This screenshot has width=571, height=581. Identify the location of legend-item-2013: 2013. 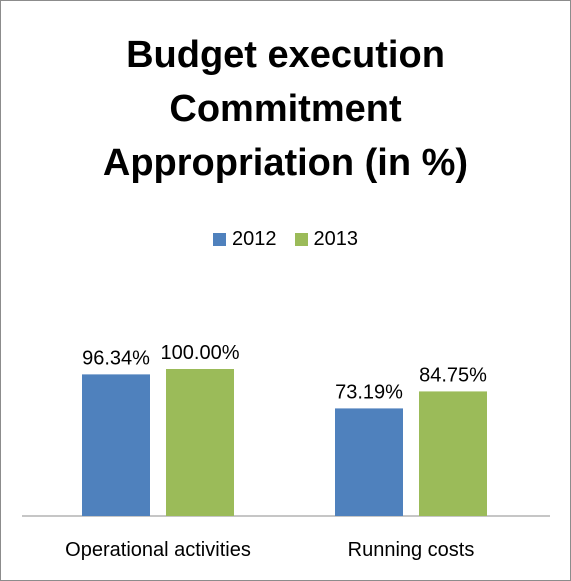
(326, 239).